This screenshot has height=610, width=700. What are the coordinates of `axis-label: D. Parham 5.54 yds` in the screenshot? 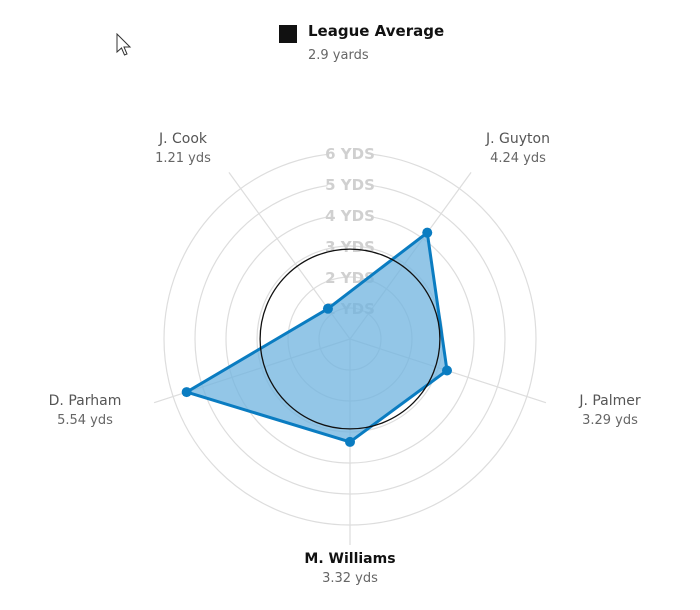 It's located at (85, 411).